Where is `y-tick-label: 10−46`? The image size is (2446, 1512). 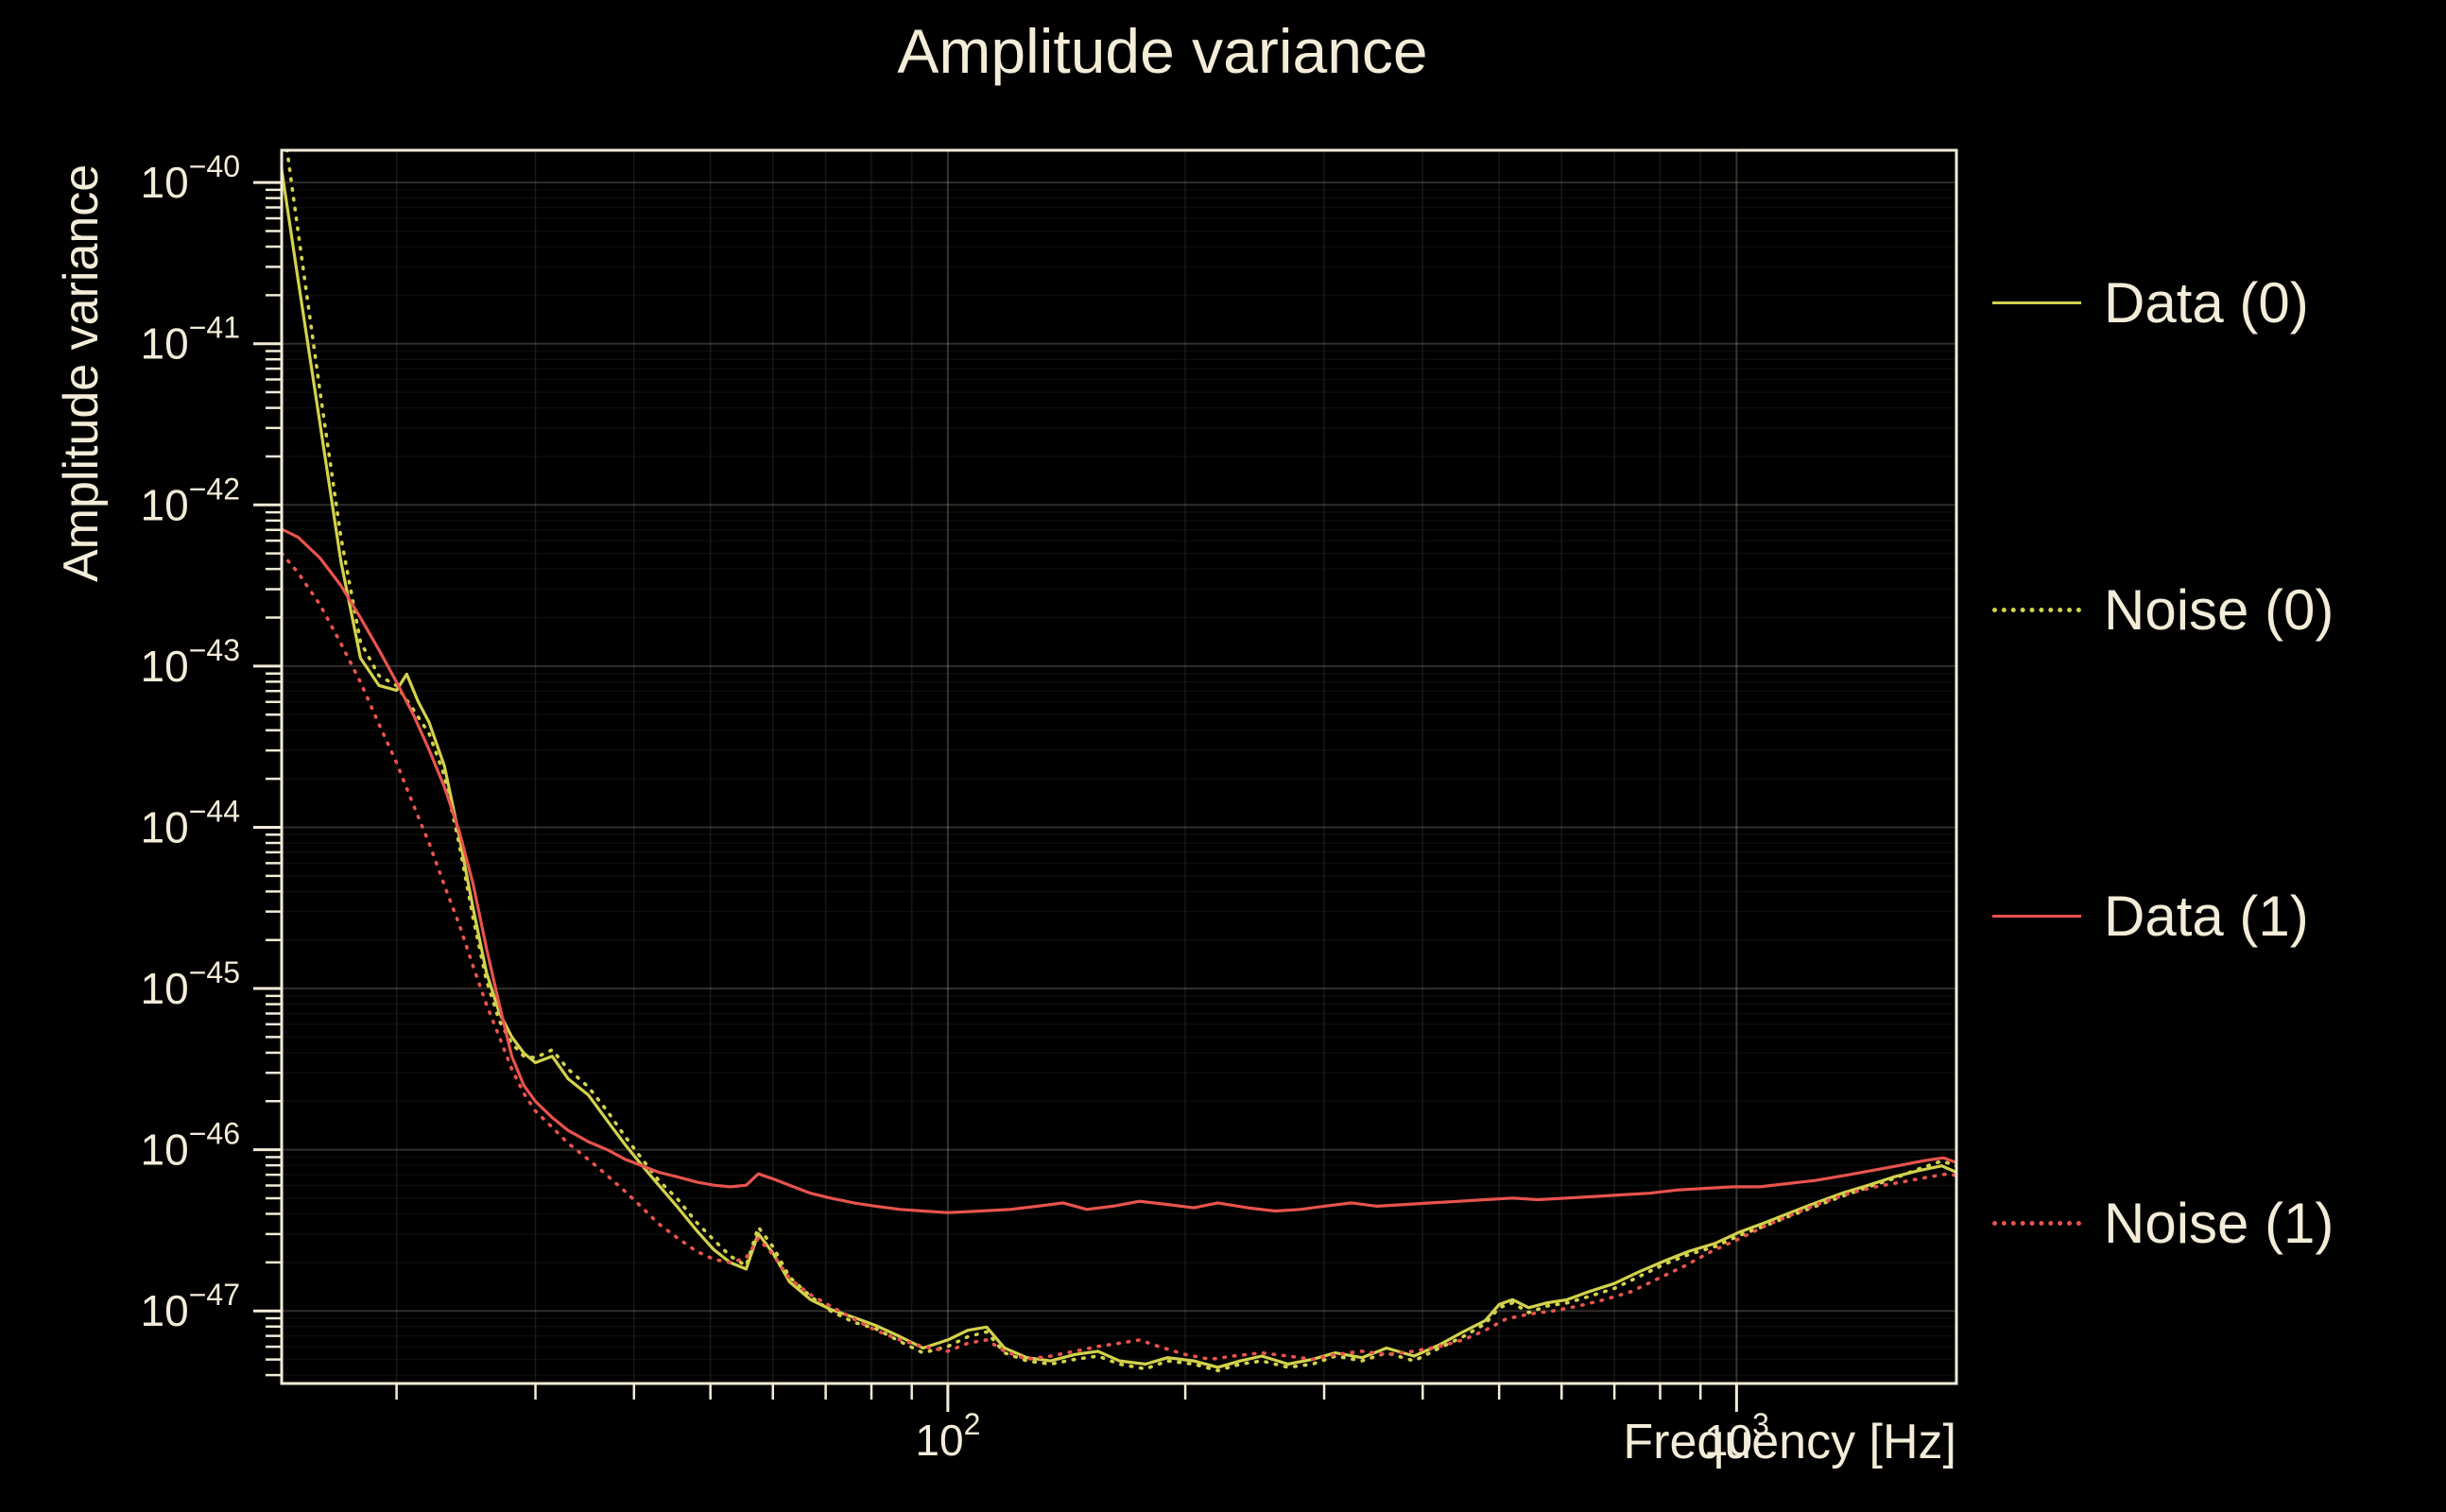 y-tick-label: 10−46 is located at coordinates (191, 1146).